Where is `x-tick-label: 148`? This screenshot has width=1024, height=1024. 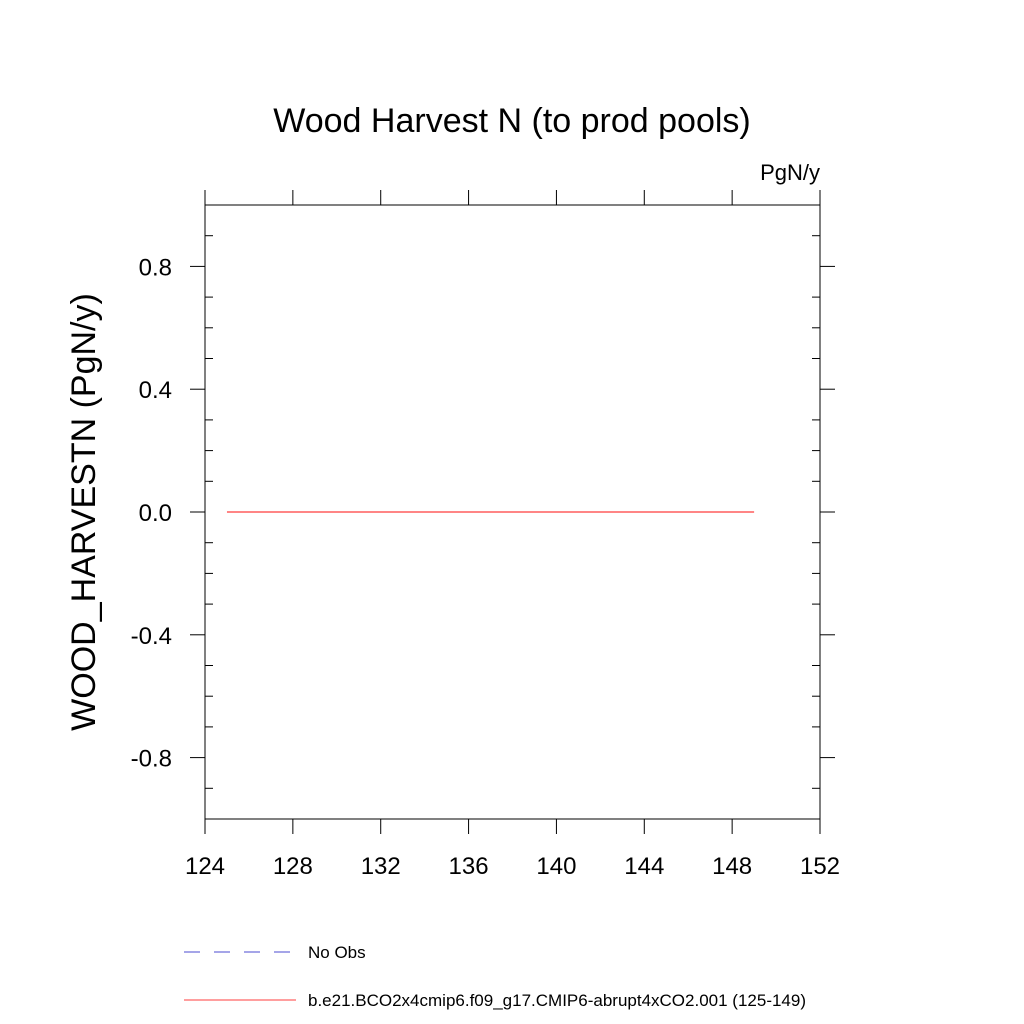
x-tick-label: 148 is located at coordinates (732, 866).